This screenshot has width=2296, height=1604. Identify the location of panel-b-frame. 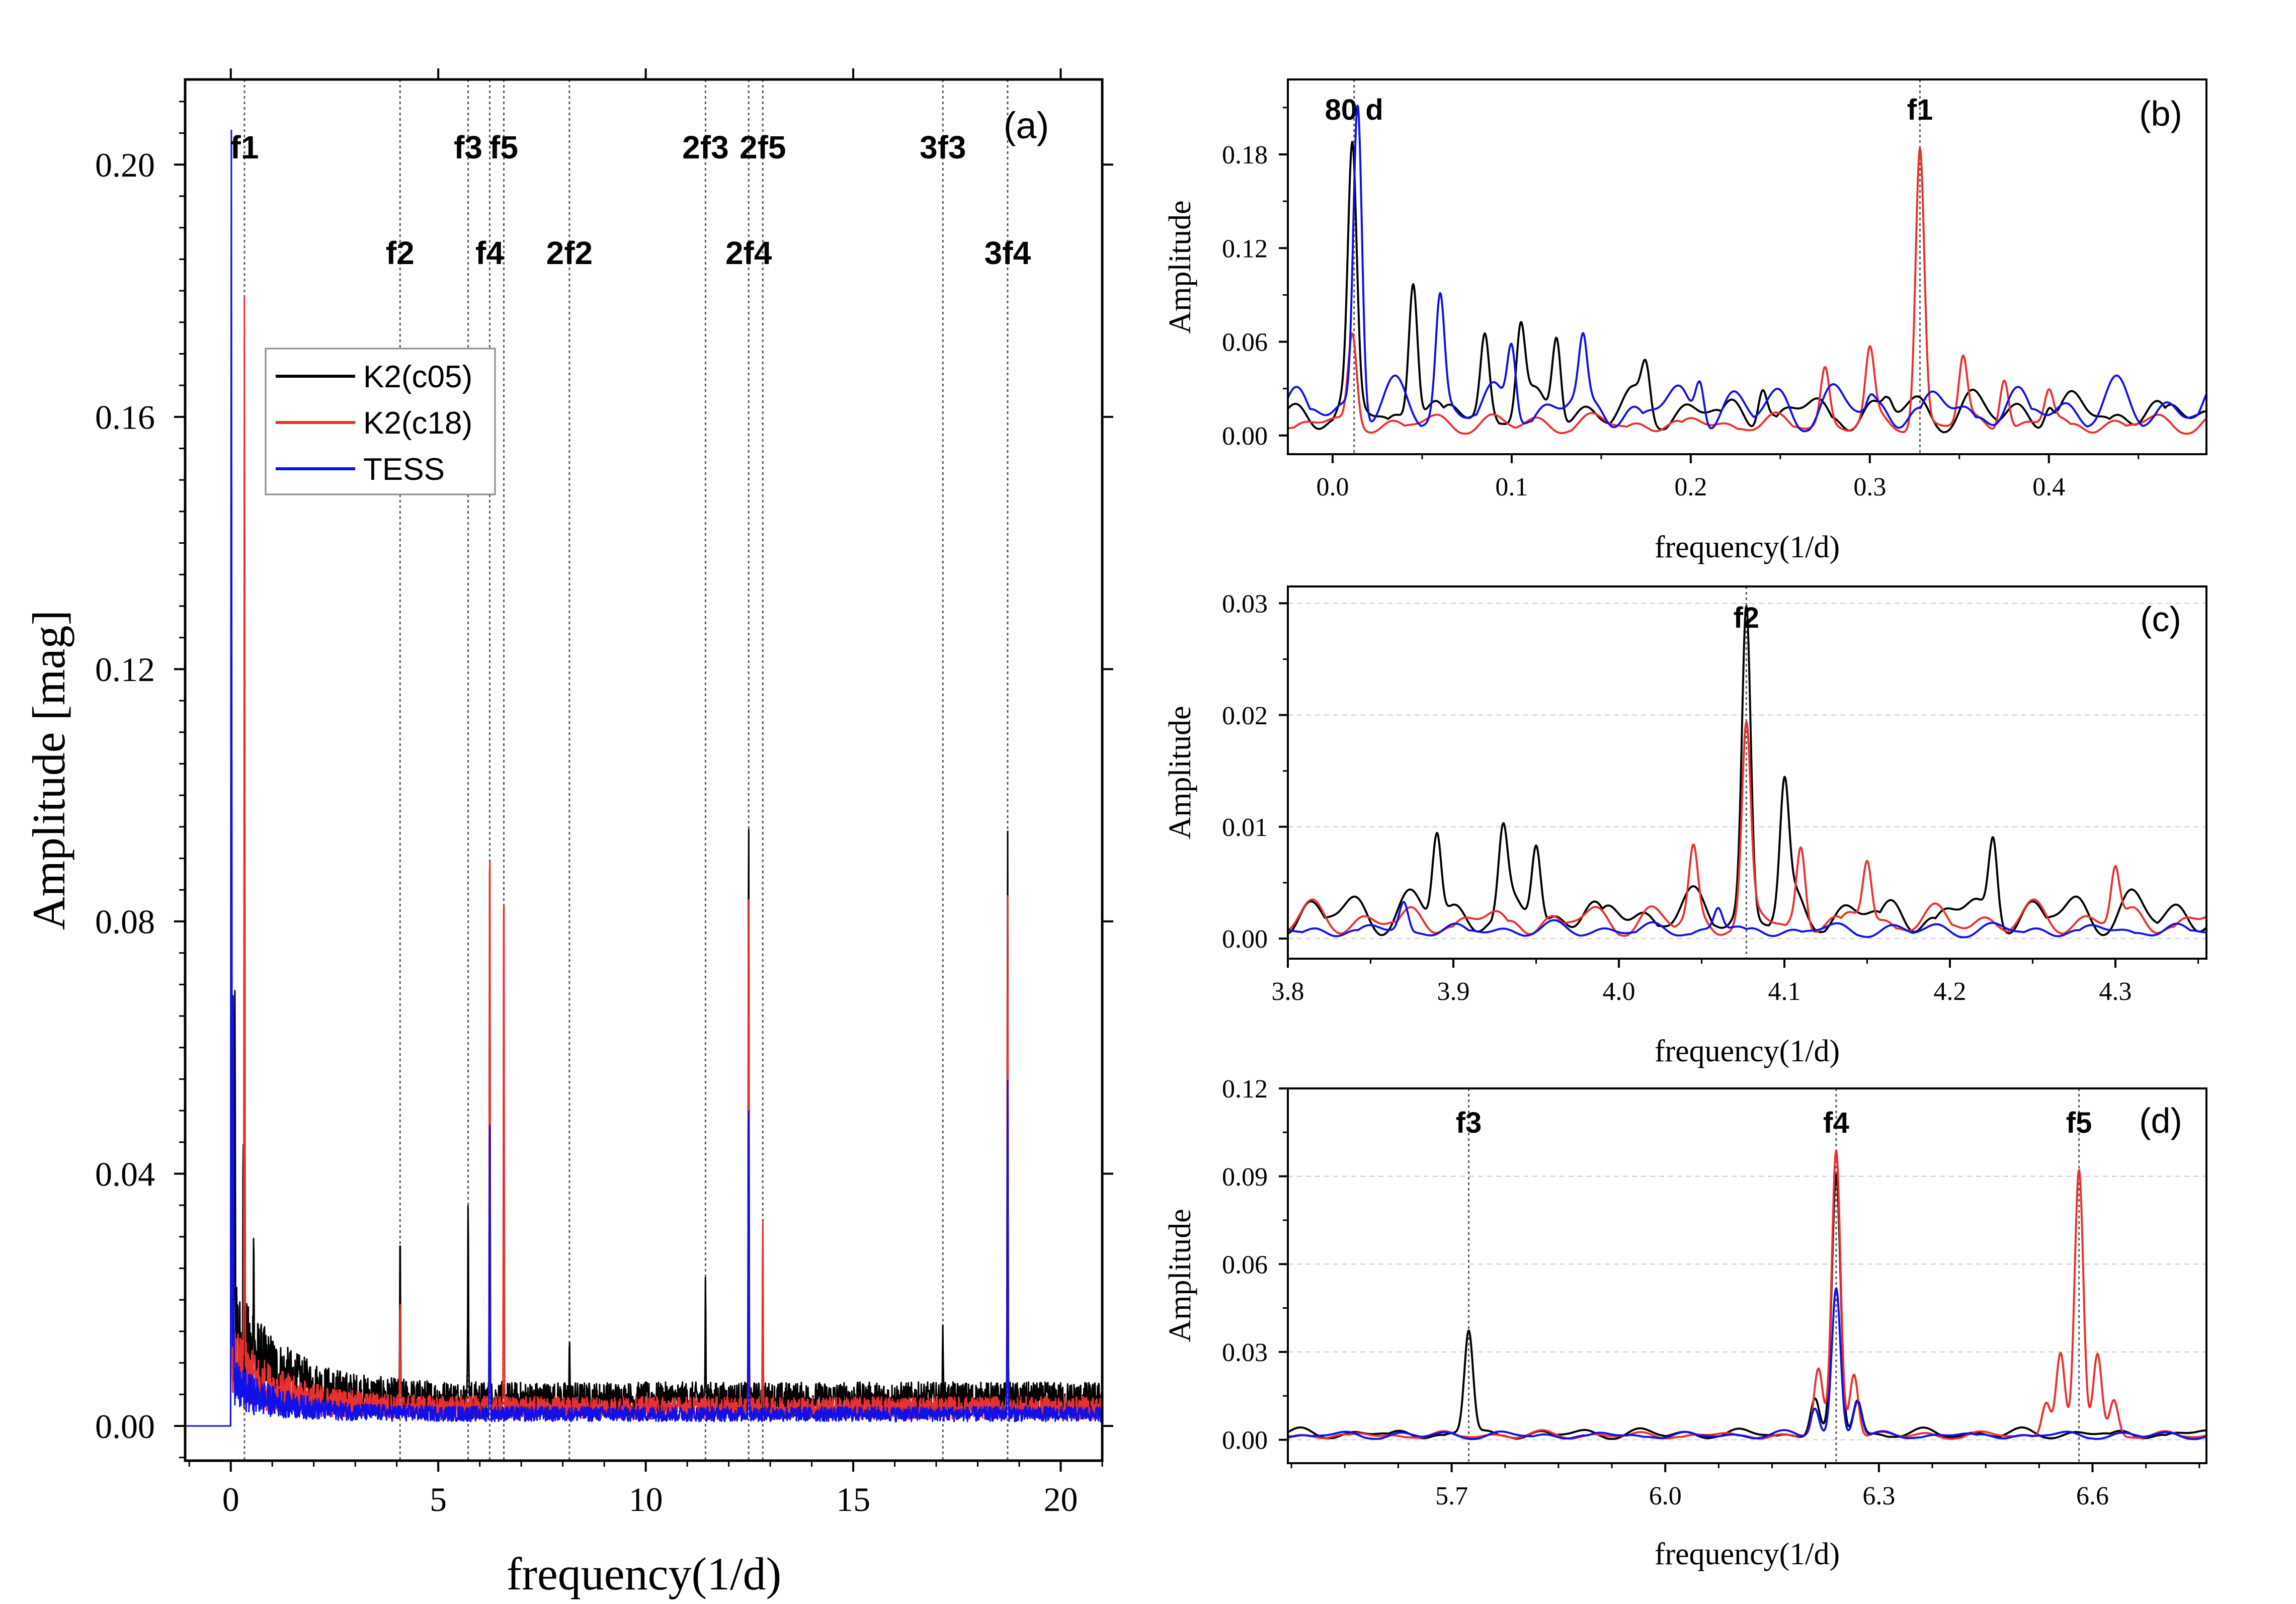
(1747, 266).